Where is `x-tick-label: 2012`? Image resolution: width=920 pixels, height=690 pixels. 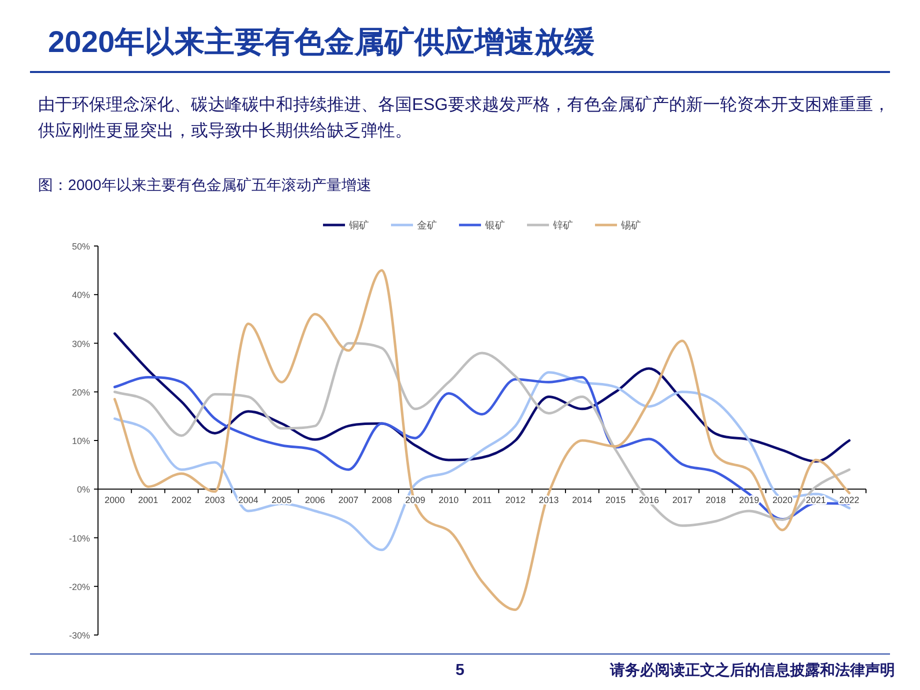 x-tick-label: 2012 is located at coordinates (515, 500).